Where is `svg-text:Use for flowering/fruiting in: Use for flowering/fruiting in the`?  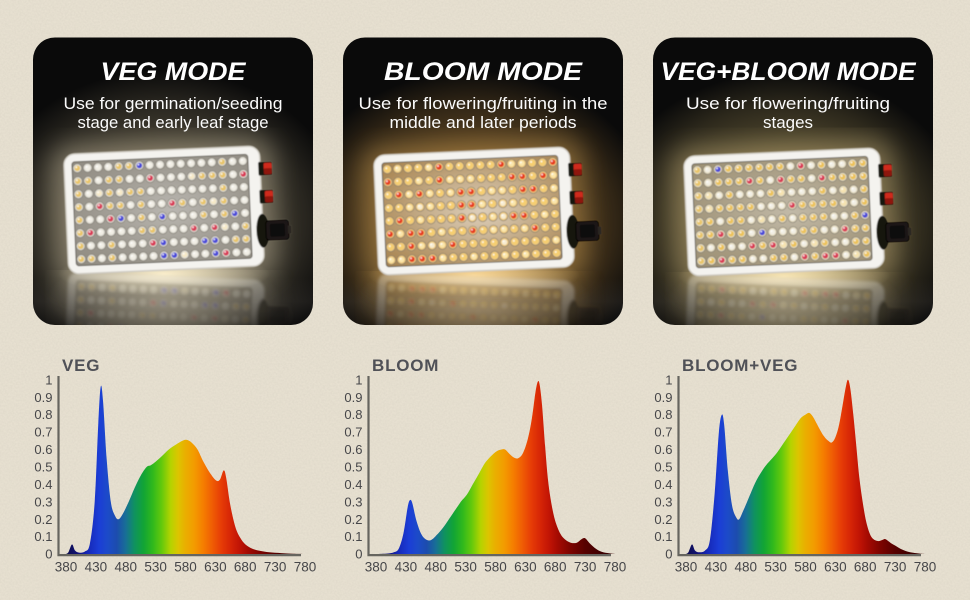 svg-text:Use for flowering/fruiting in: Use for flowering/fruiting in the is located at coordinates (483, 103).